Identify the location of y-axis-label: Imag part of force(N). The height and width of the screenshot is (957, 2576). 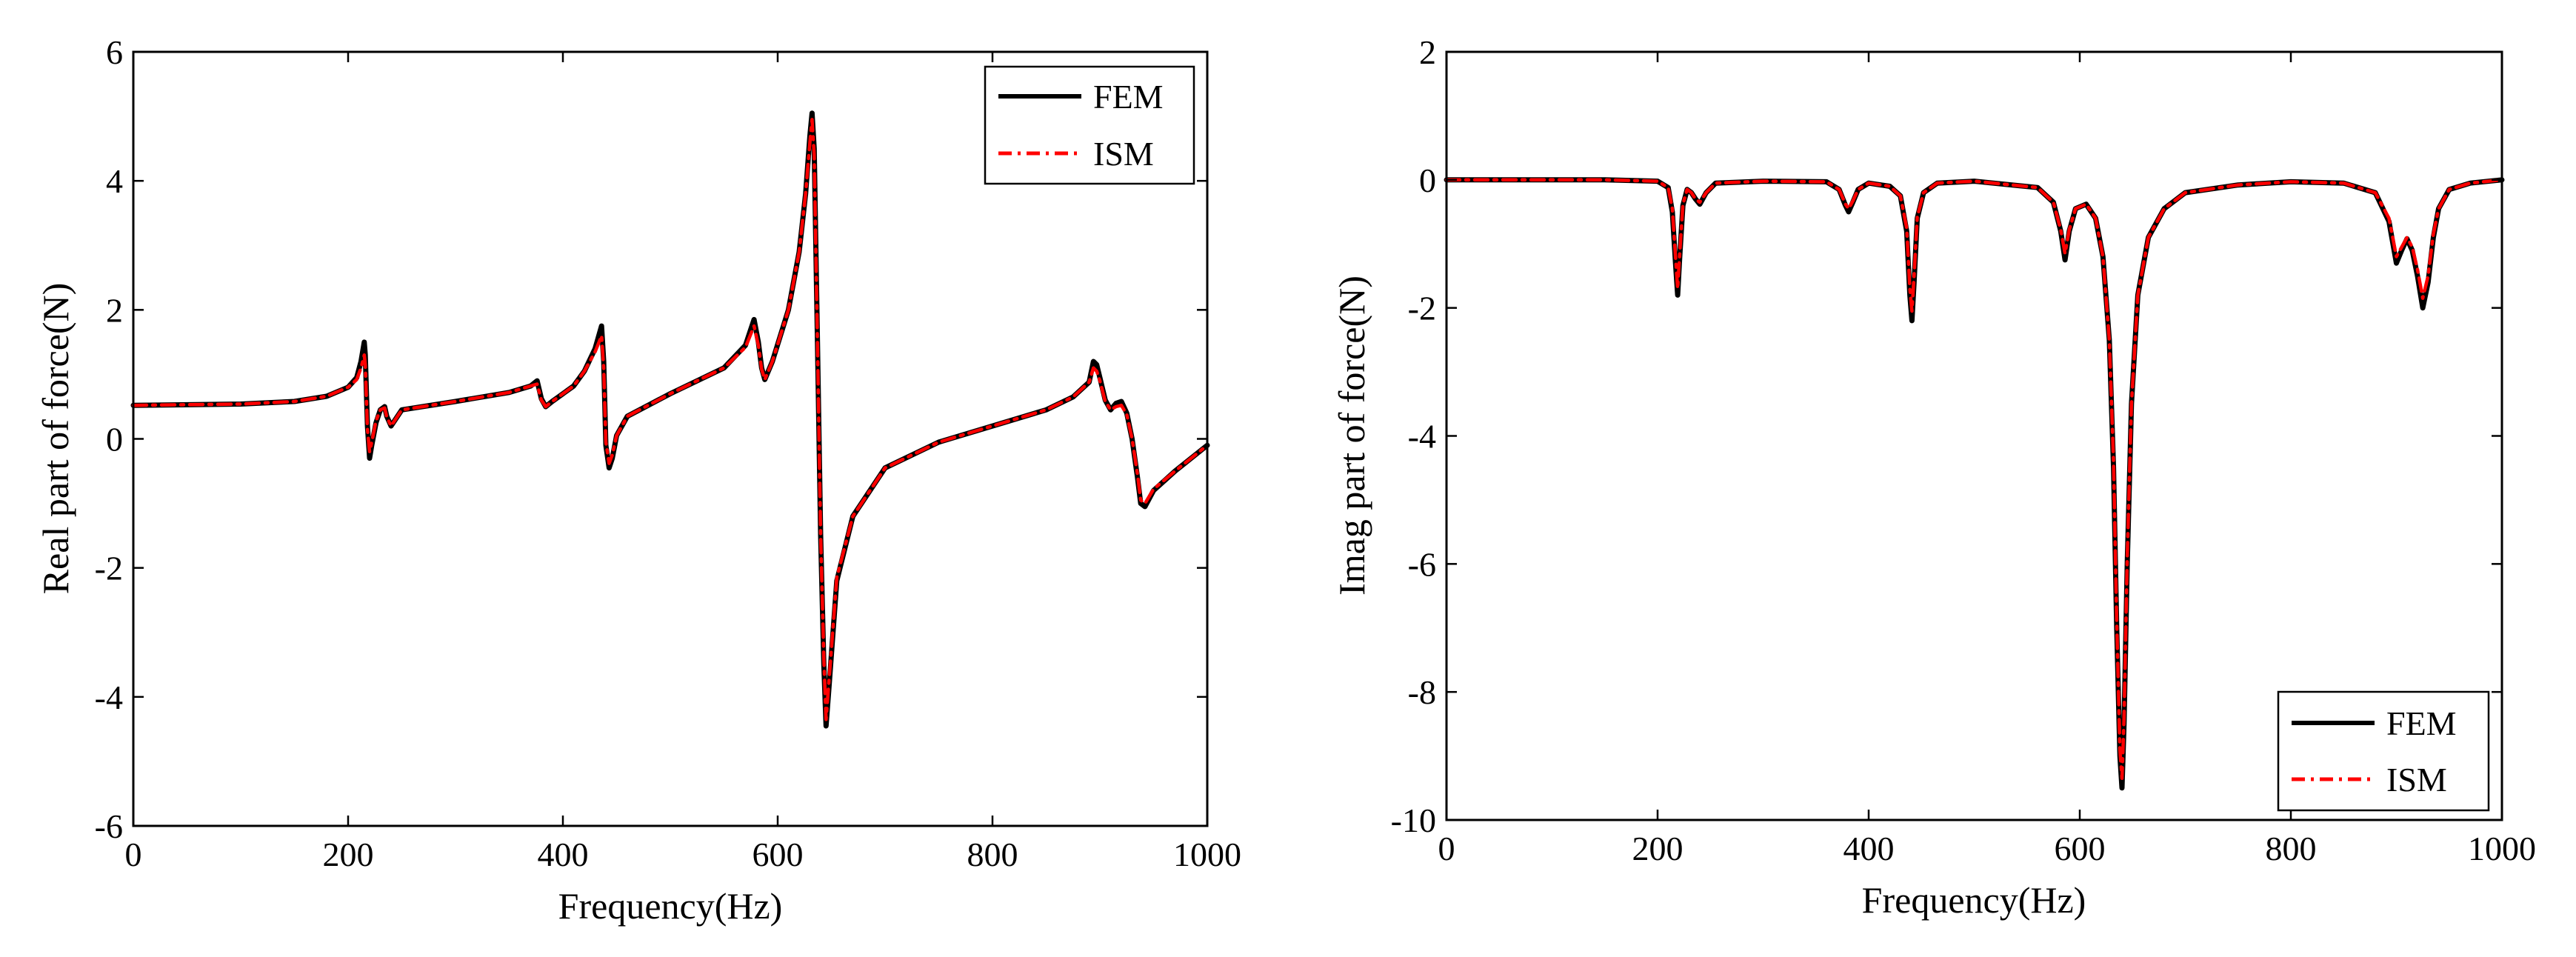
(1351, 436).